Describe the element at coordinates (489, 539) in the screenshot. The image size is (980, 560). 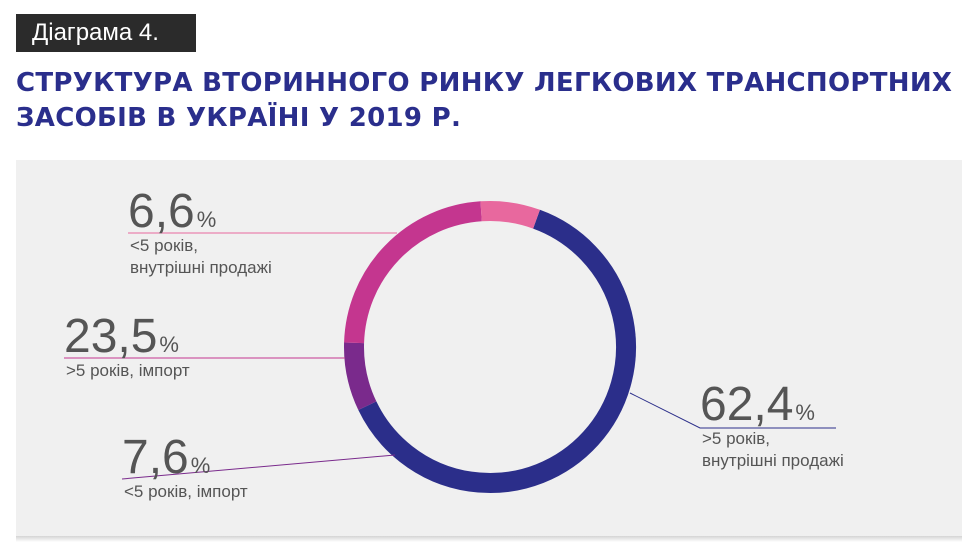
I see `panel-shadow` at that location.